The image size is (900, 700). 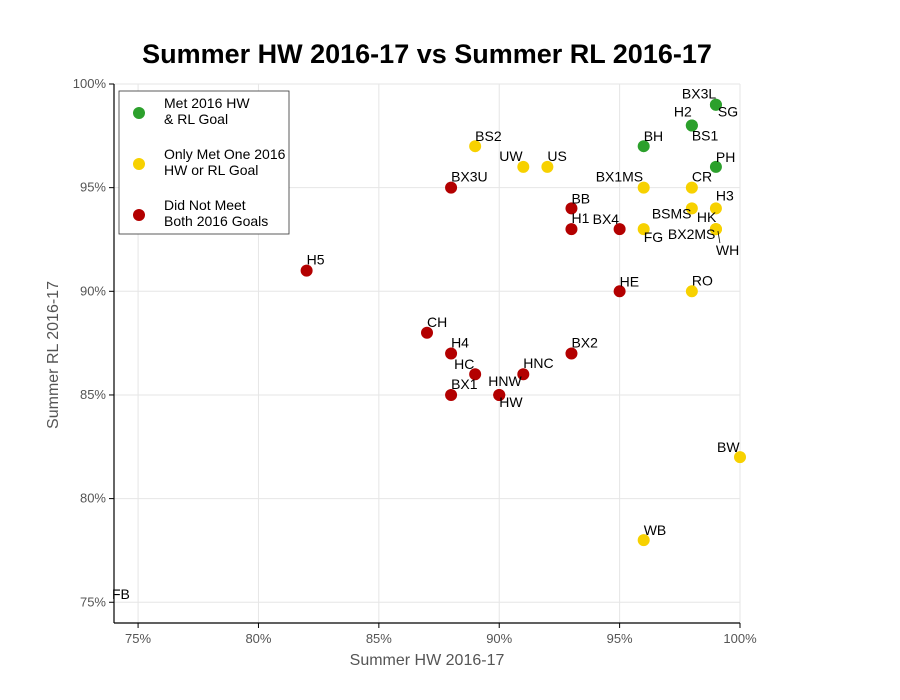 I want to click on legend-entry-line: & RL Goal, so click(x=196, y=119).